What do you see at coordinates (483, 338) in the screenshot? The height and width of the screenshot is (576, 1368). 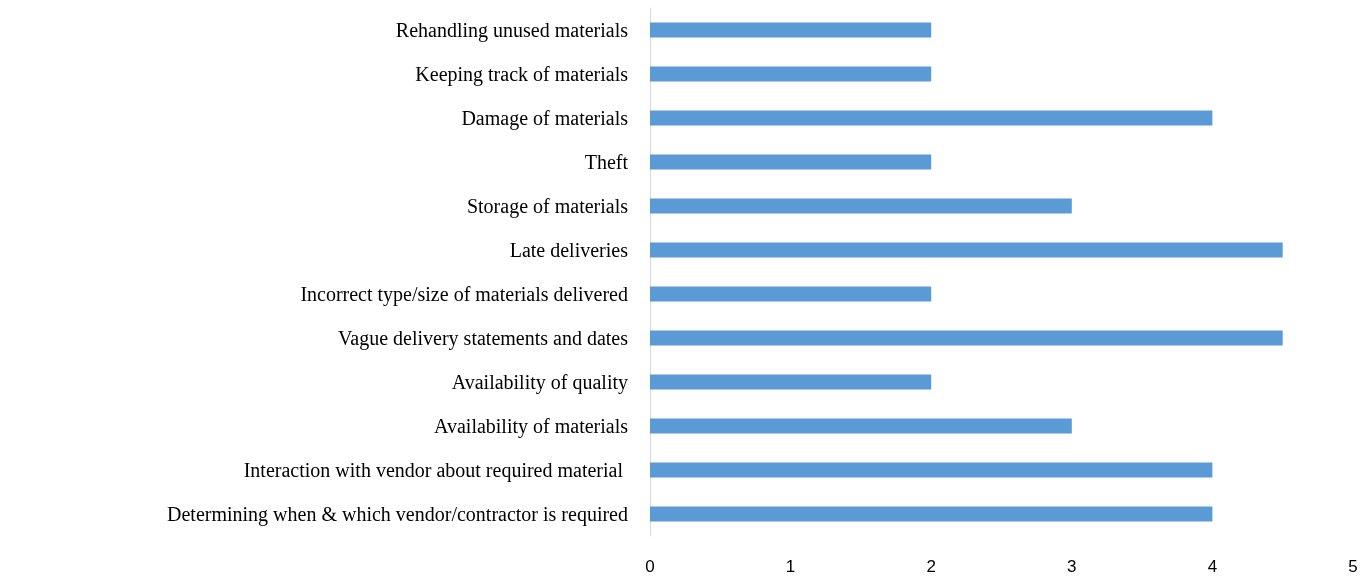 I see `y-tick-label: Vague delivery statements and dates` at bounding box center [483, 338].